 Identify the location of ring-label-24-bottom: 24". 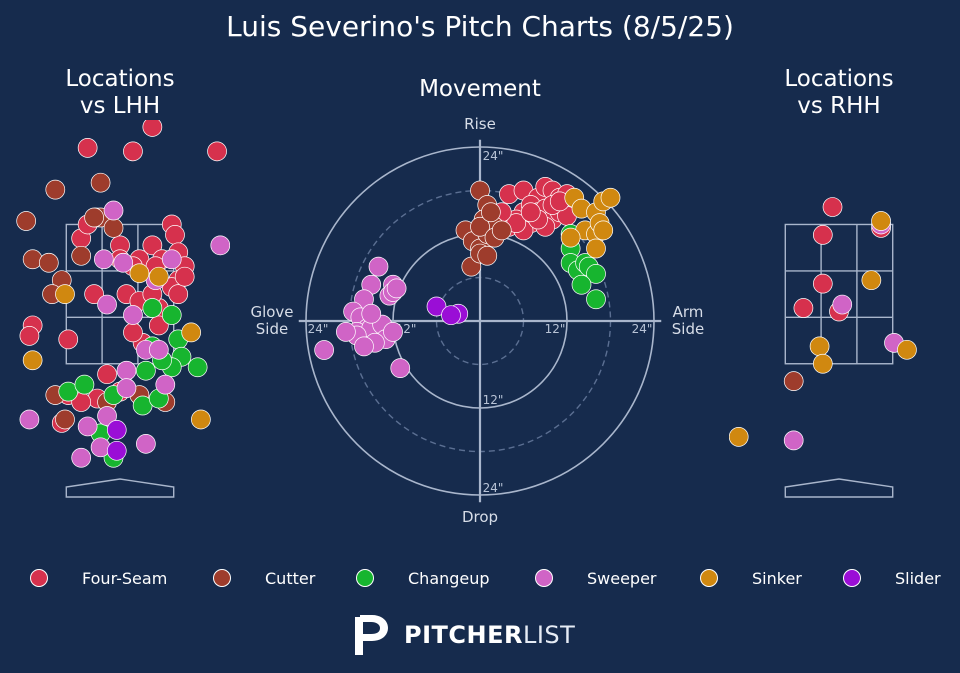
(493, 488).